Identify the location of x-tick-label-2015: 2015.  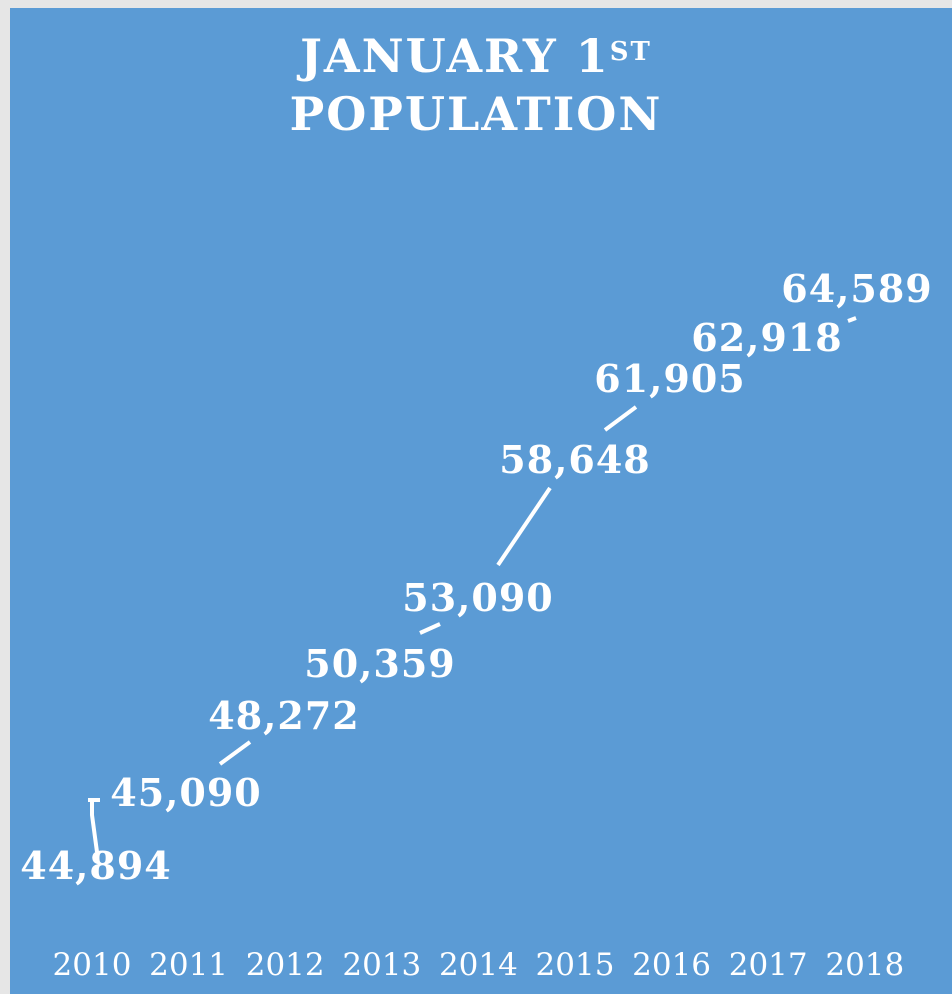
(575, 965).